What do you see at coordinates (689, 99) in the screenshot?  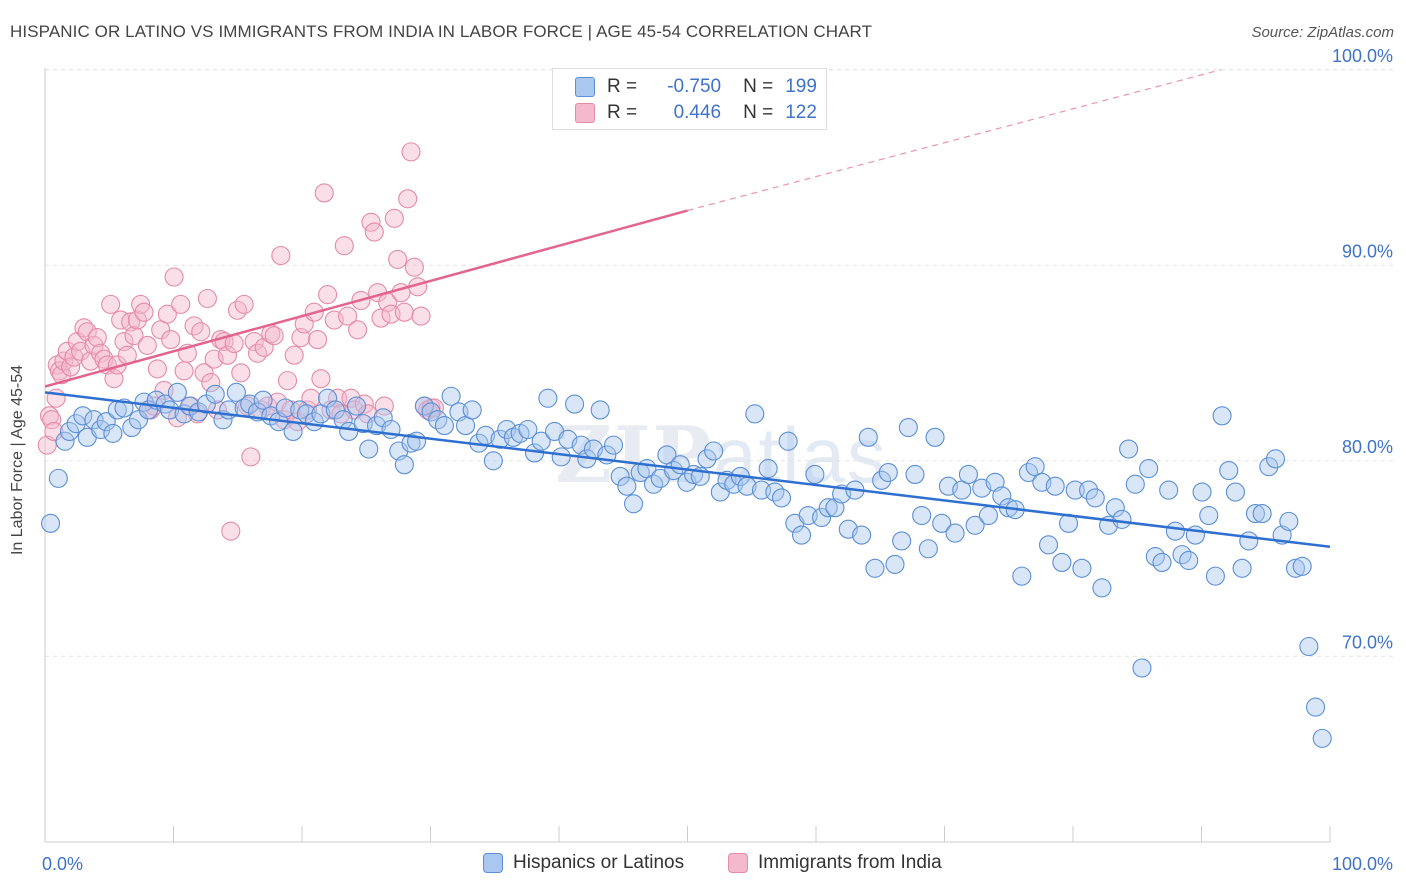 I see `correlation-legend: R = -0.750 N = 199 R = 0.446 N = 122` at bounding box center [689, 99].